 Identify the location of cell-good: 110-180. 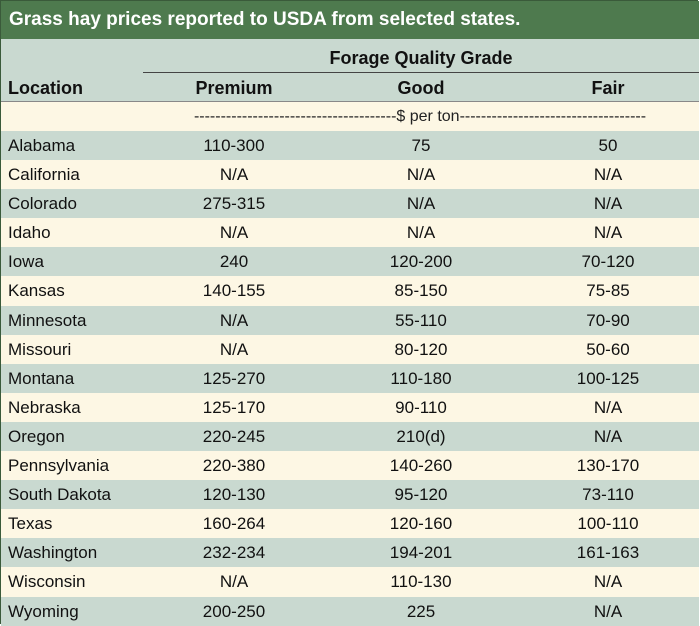
(421, 378).